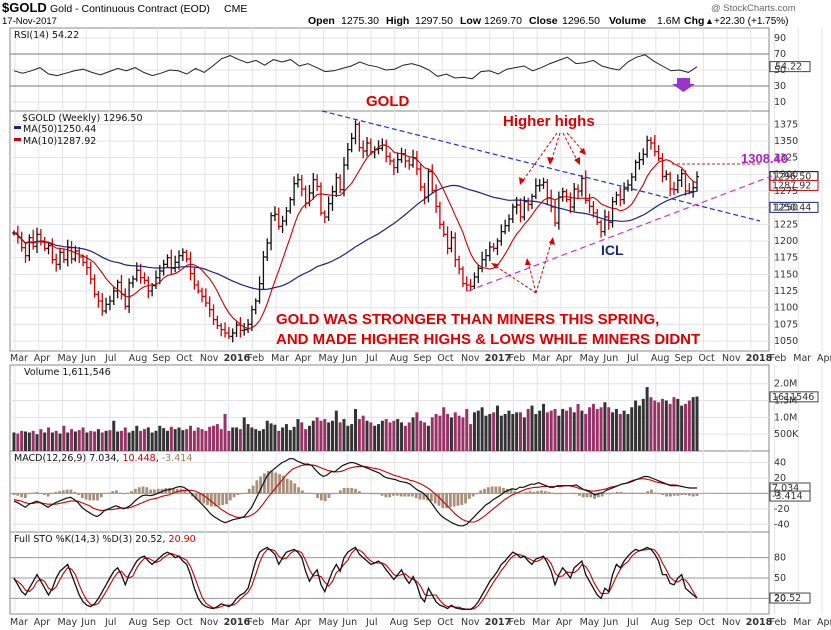  What do you see at coordinates (564, 358) in the screenshot?
I see `x-tick-label: Apr` at bounding box center [564, 358].